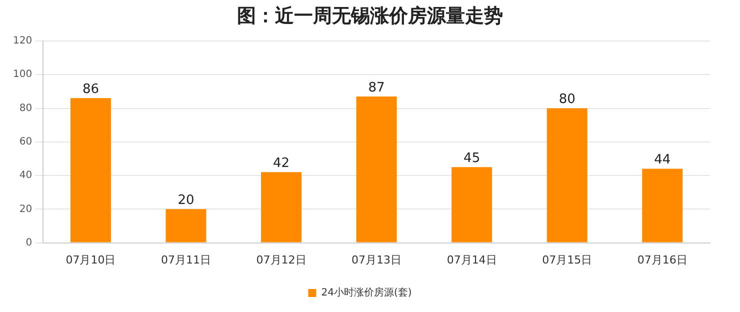 The height and width of the screenshot is (312, 740). I want to click on y-tick-label: 80, so click(25, 108).